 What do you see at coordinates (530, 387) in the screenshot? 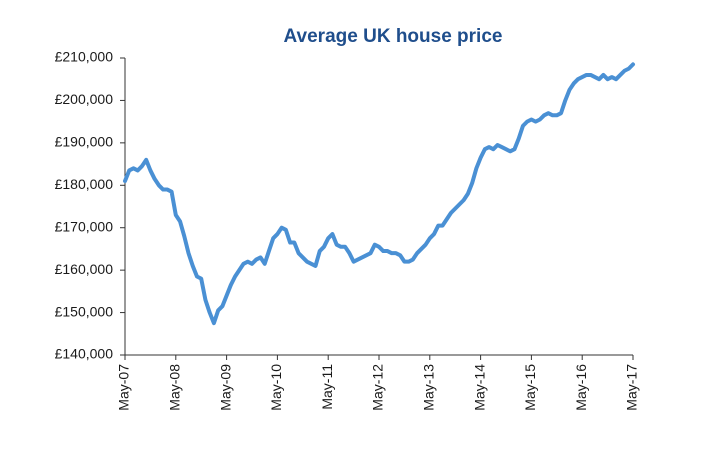
I see `x-tick-label: May-15` at bounding box center [530, 387].